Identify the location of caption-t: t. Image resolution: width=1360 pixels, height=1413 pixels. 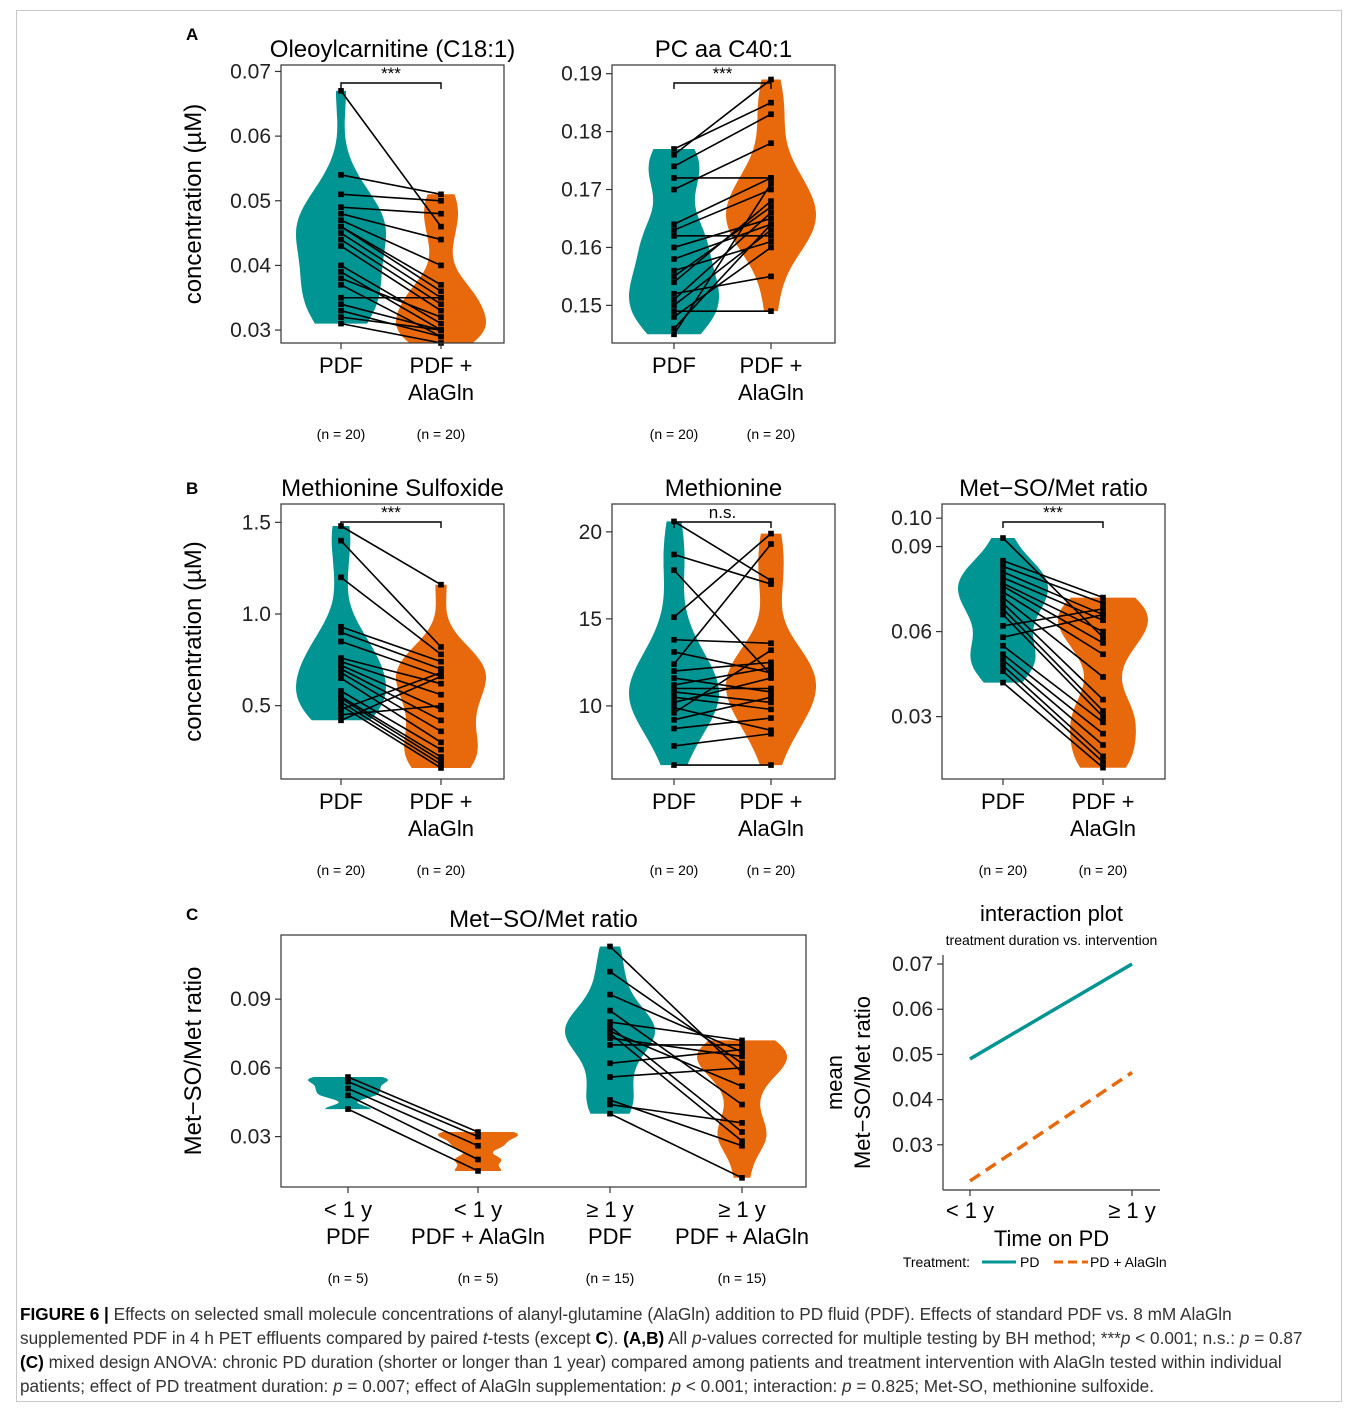
(485, 1338).